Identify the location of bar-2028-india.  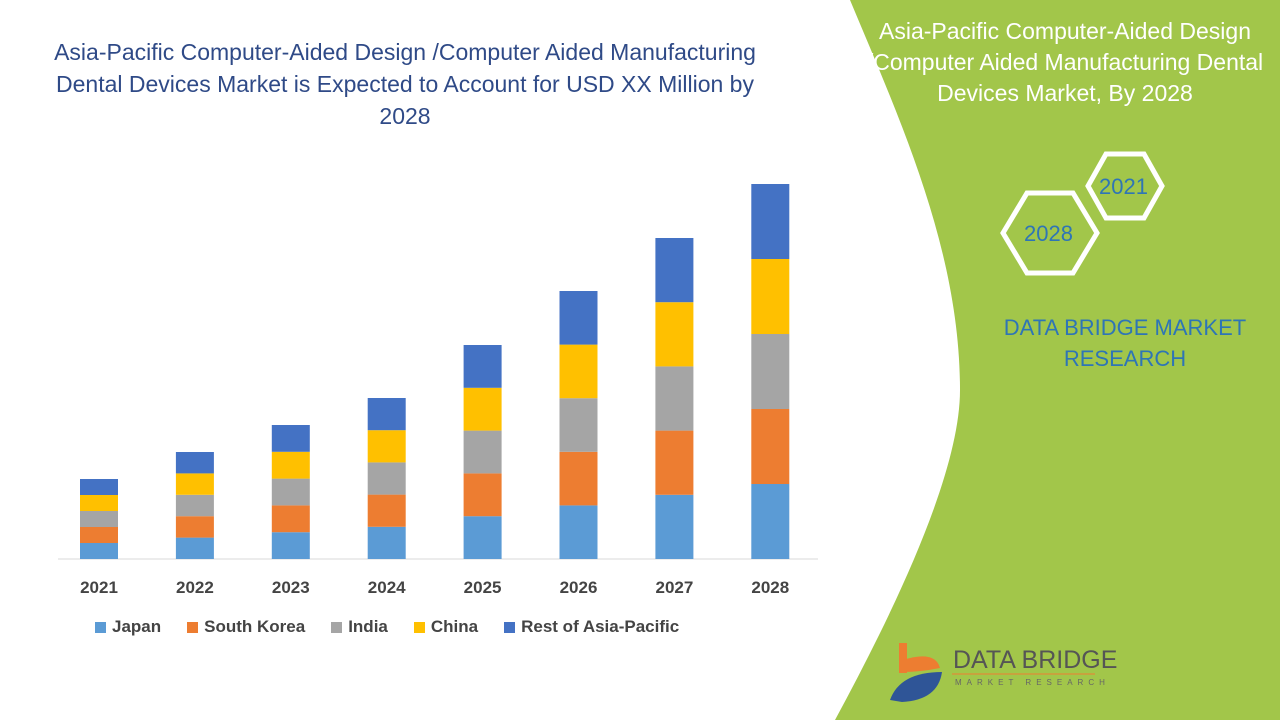
(770, 371).